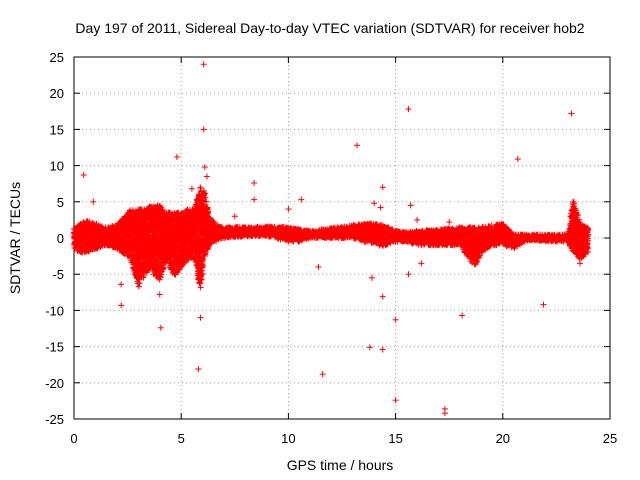 The image size is (640, 480). I want to click on x-tick-label: 0, so click(73, 438).